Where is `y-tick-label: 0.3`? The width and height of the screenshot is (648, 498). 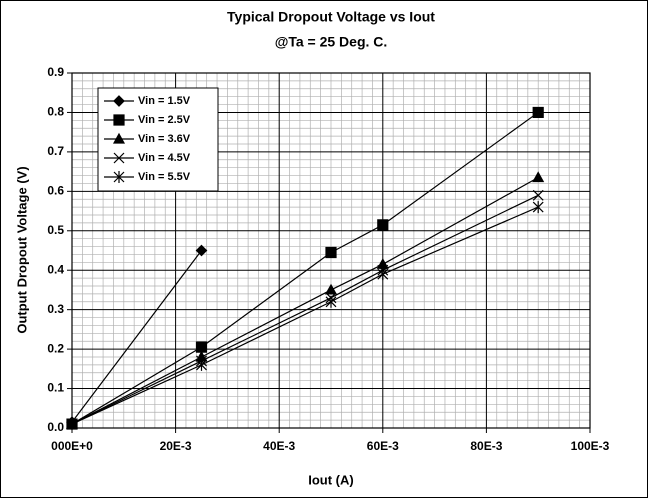 y-tick-label: 0.3 is located at coordinates (55, 309).